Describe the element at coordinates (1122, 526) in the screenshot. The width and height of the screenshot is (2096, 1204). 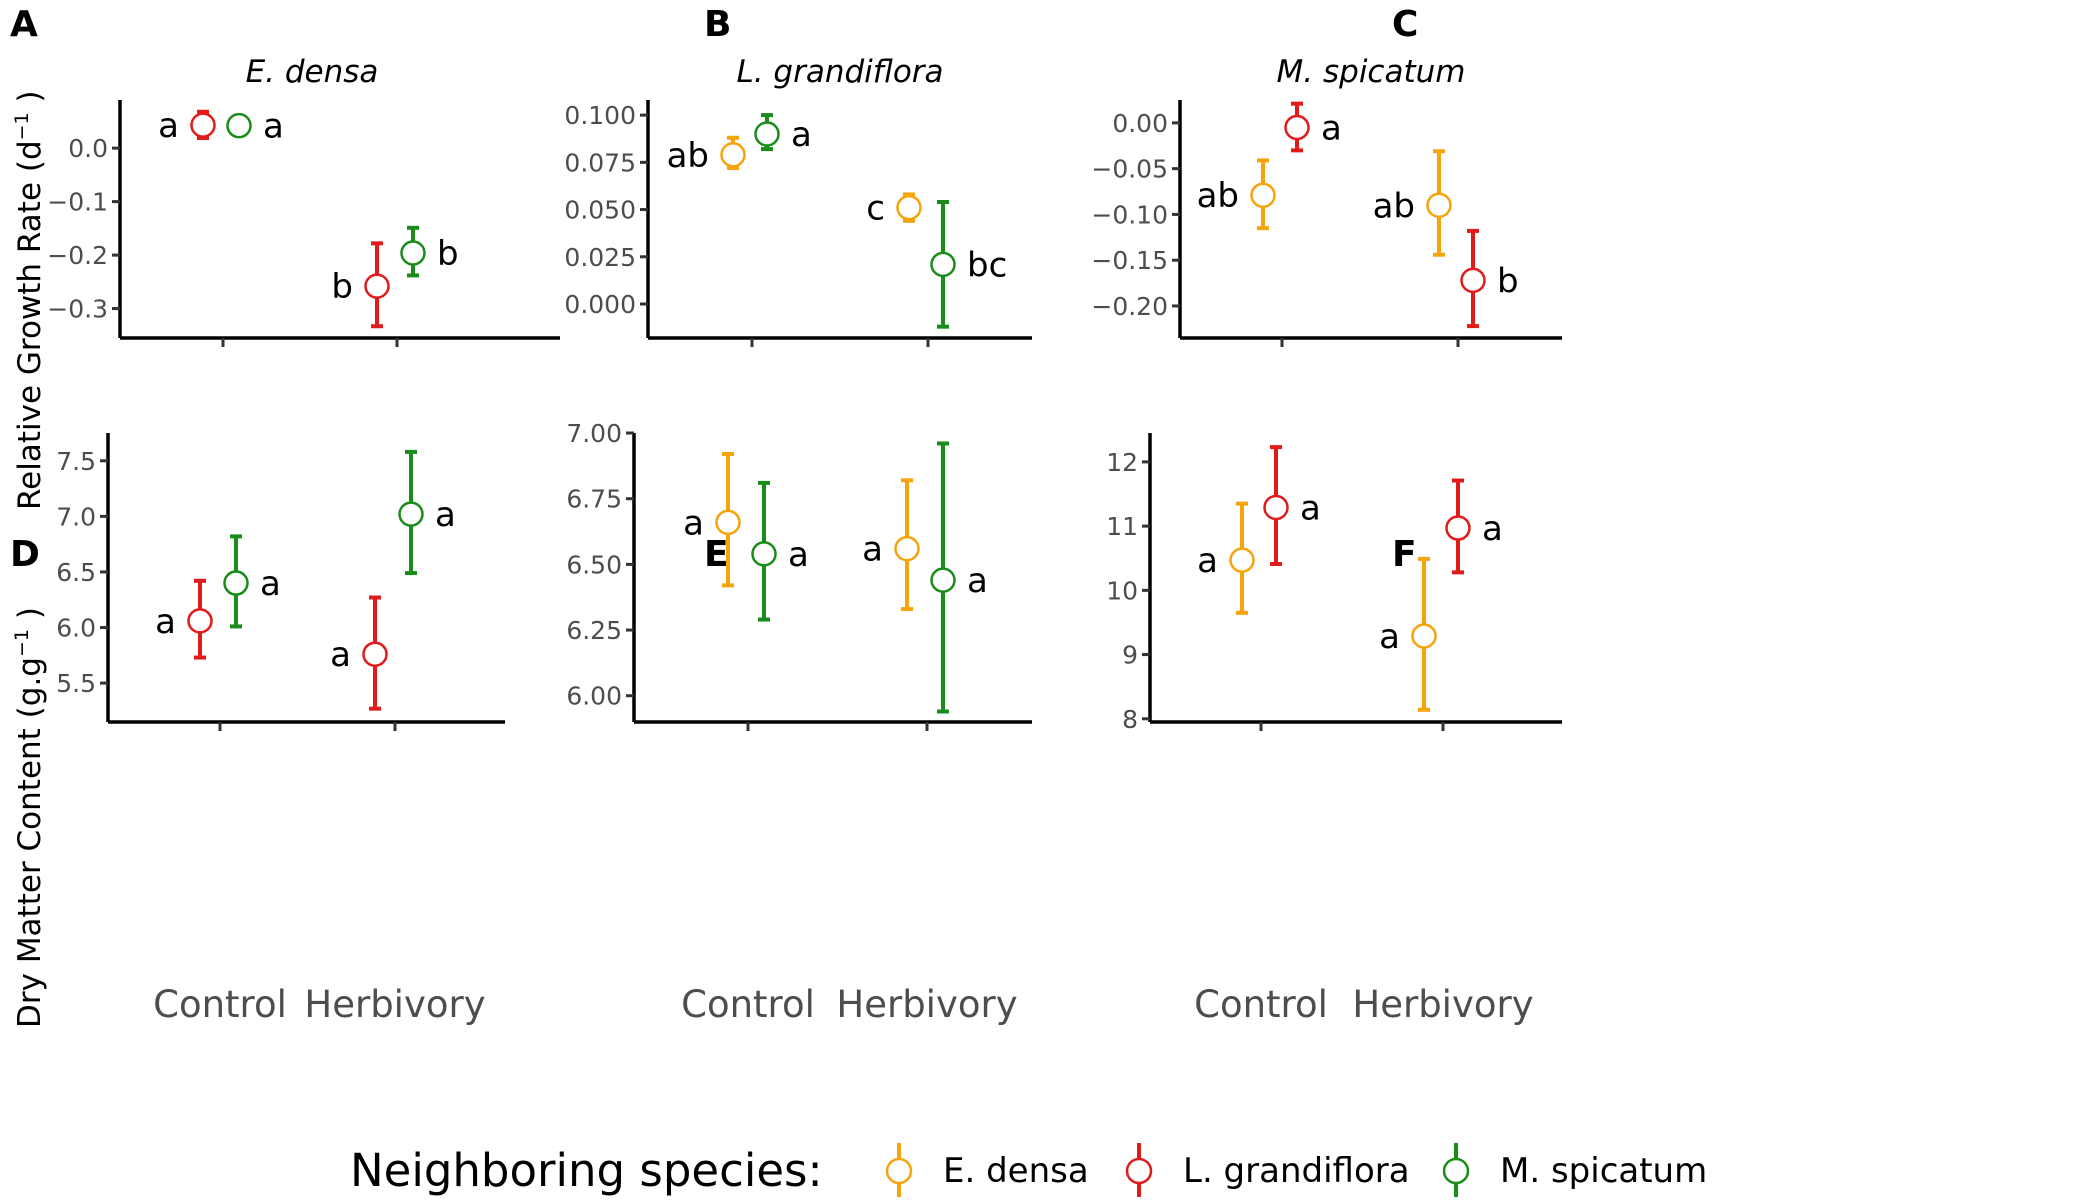
I see `panel-f-y-tick-label: 11` at that location.